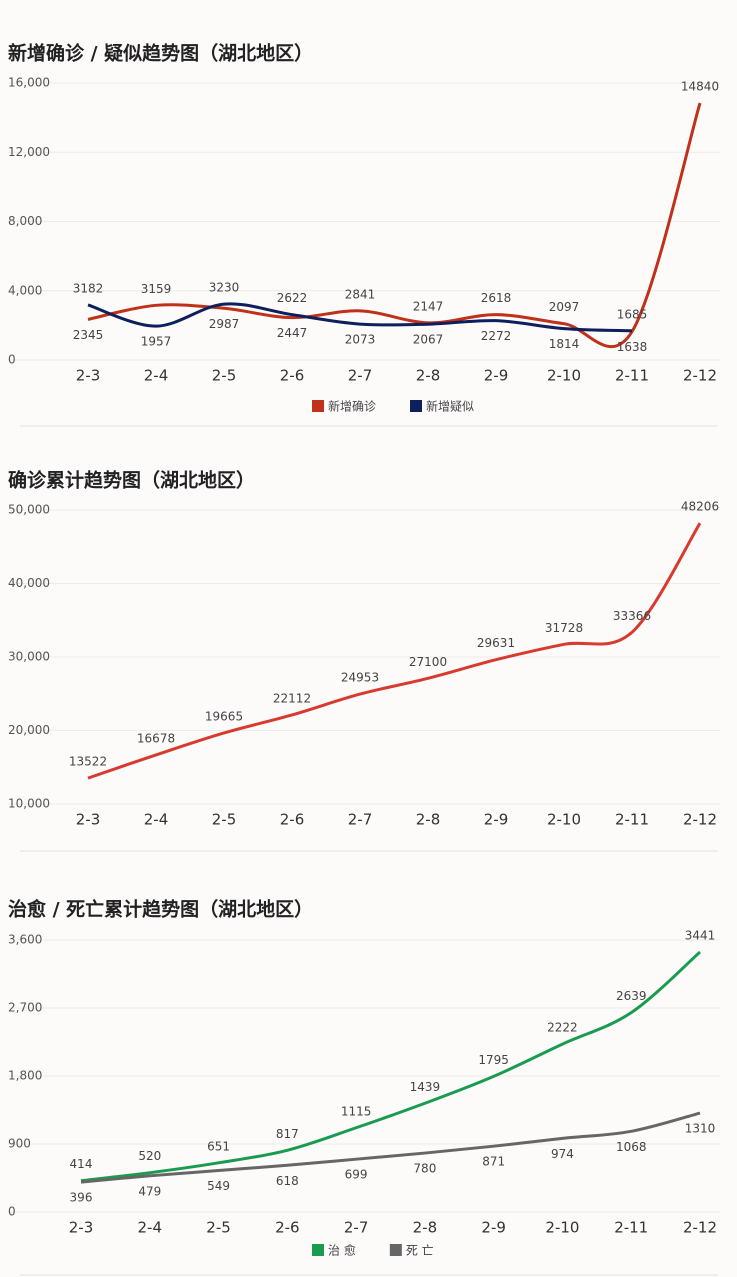  Describe the element at coordinates (156, 738) in the screenshot. I see `data-label: 16678` at that location.